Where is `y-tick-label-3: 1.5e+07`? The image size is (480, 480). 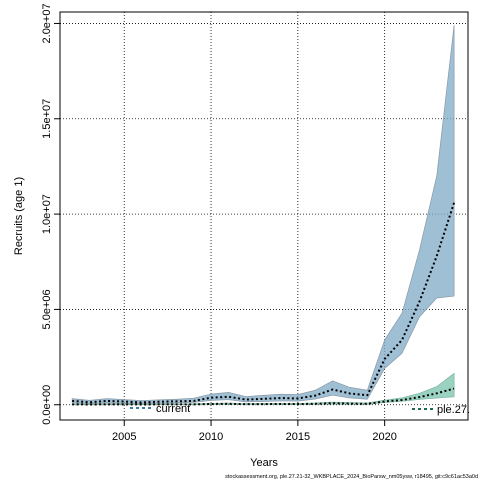 y-tick-label-3: 1.5e+07 is located at coordinates (47, 119).